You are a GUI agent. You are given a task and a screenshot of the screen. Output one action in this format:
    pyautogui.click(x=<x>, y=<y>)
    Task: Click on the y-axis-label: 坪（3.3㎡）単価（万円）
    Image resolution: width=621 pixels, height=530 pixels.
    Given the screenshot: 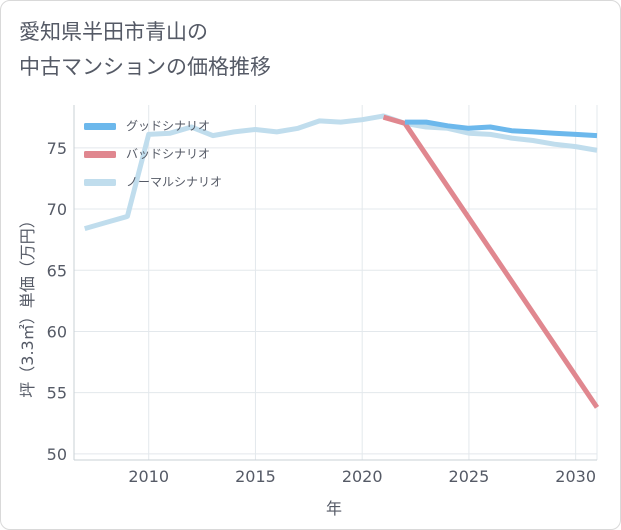 What is the action you would take?
    pyautogui.click(x=27, y=304)
    